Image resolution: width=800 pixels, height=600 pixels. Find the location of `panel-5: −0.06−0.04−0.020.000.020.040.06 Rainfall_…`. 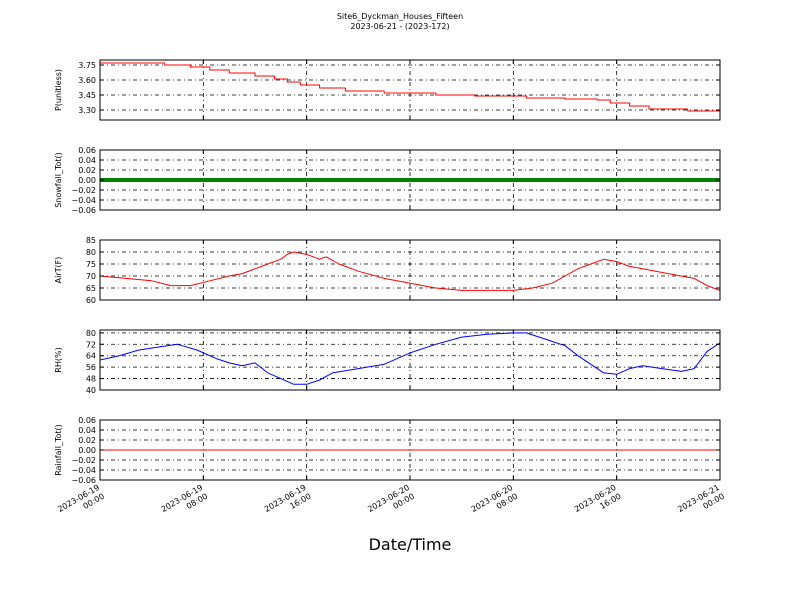

panel-5: −0.06−0.04−0.020.000.020.040.06 Rainfall_… is located at coordinates (387, 450).